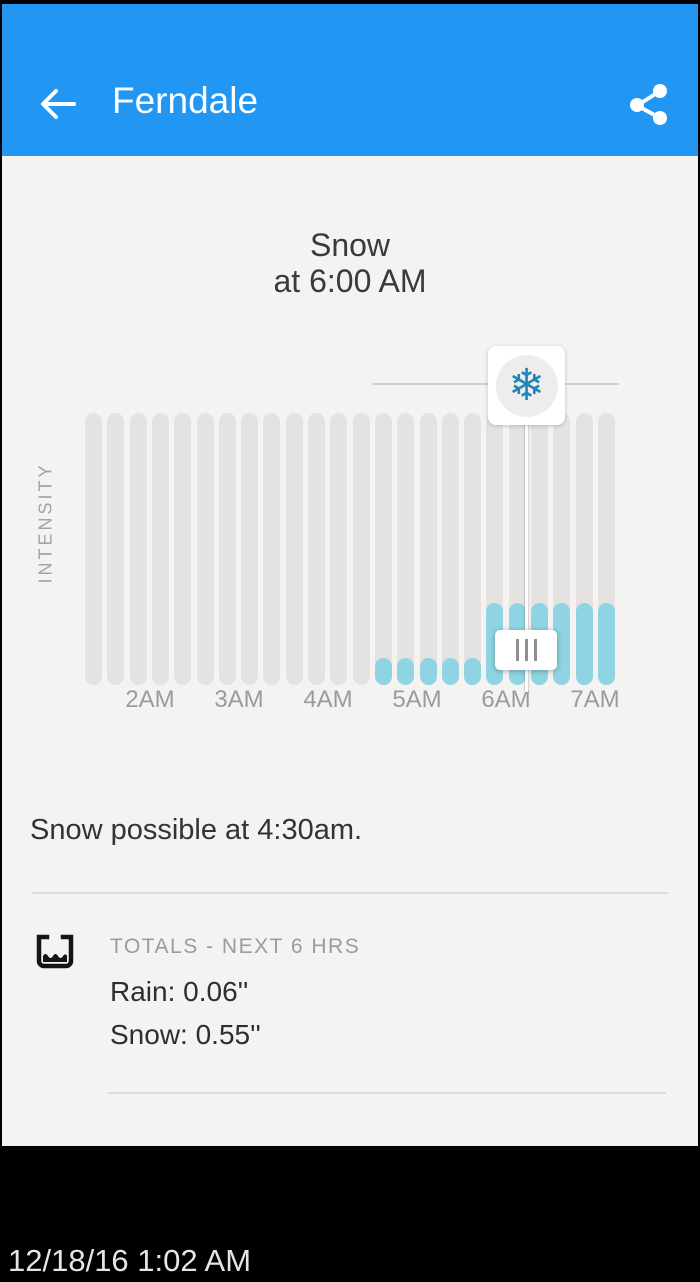  What do you see at coordinates (179, 991) in the screenshot?
I see `totals-rain: Rain: 0.06''` at bounding box center [179, 991].